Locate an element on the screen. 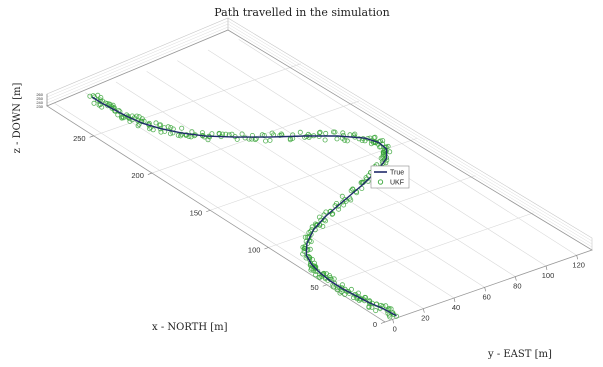  y-tick-label: 20 is located at coordinates (425, 318).